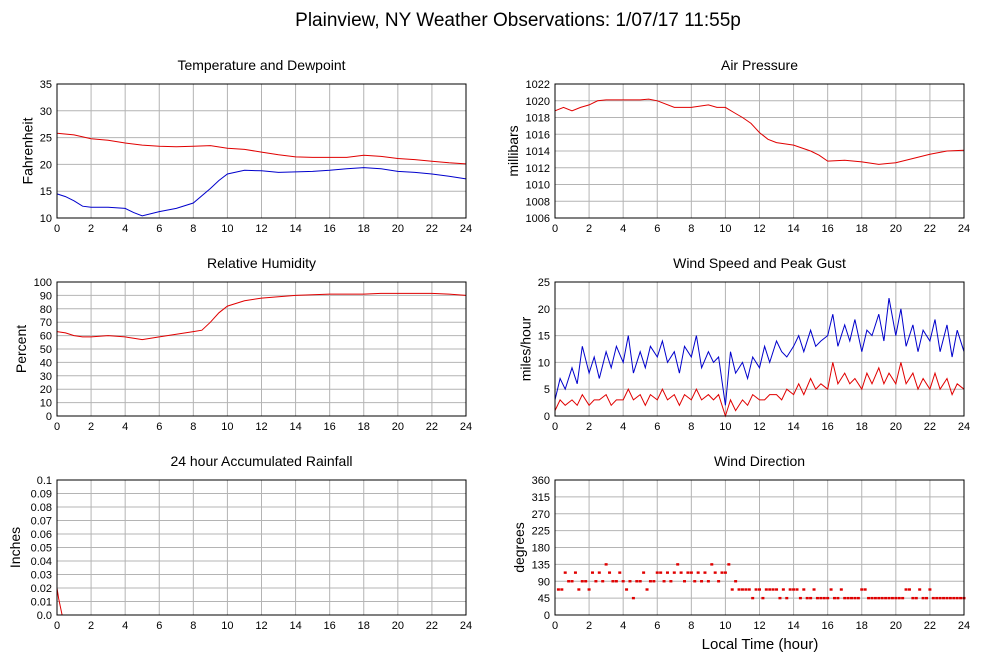 Image resolution: width=999 pixels, height=659 pixels. I want to click on x-tick-label: 14, so click(295, 229).